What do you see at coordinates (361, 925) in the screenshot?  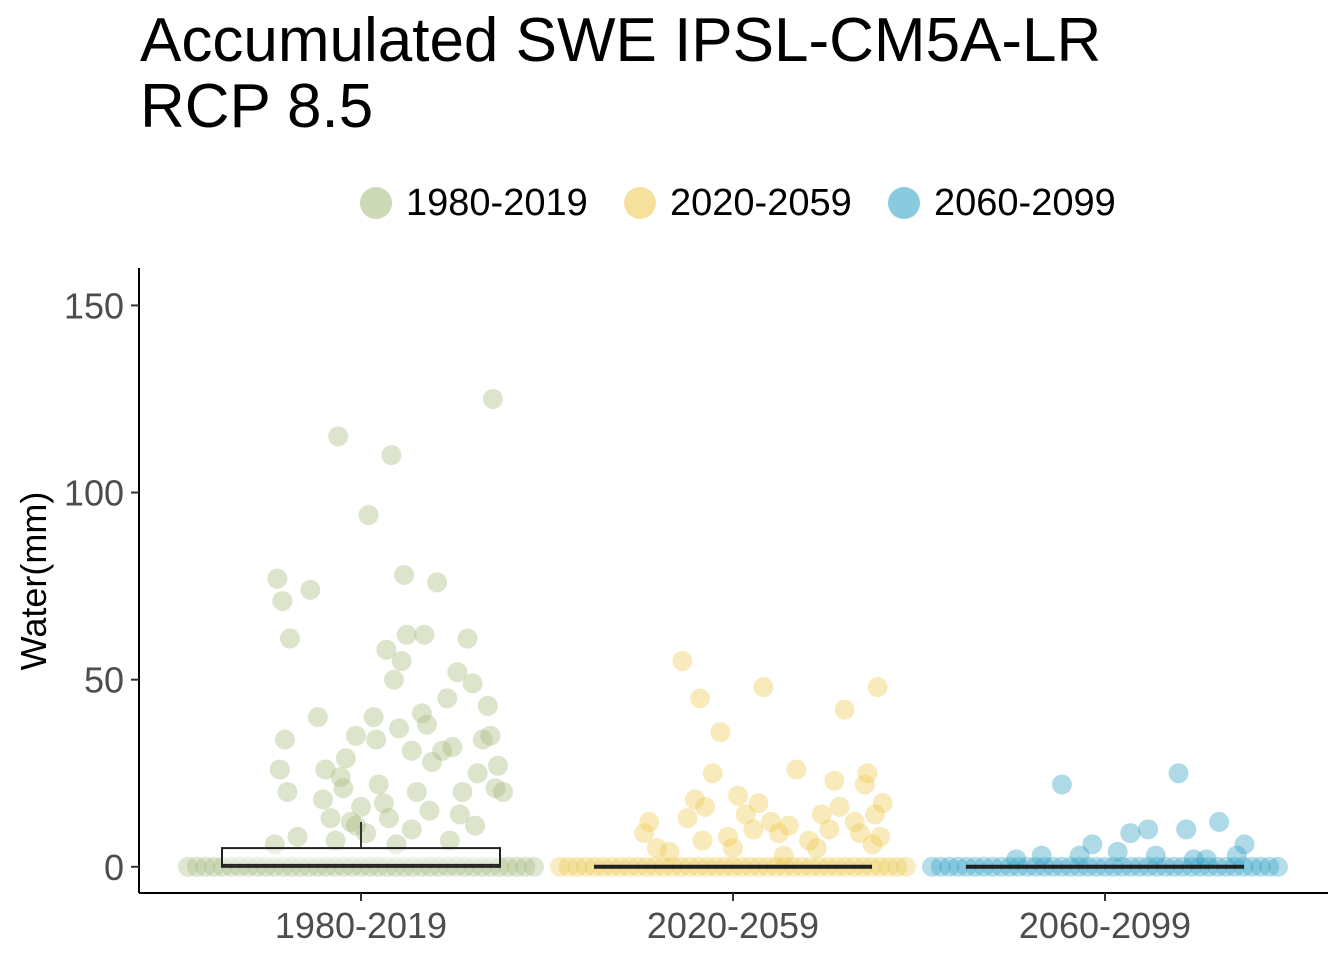 I see `x-tick-label-1980-2019: 1980-2019` at bounding box center [361, 925].